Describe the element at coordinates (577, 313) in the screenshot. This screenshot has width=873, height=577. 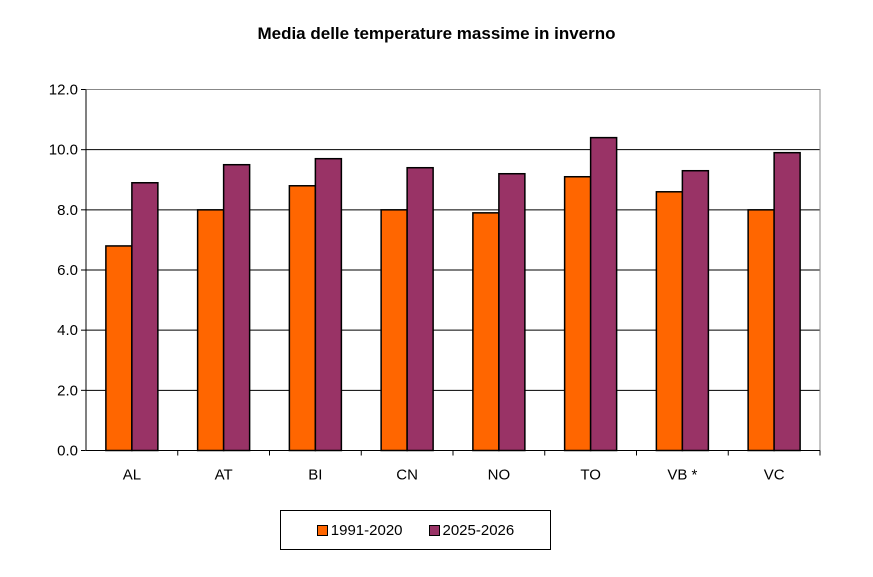
I see `bar-1991-2020-TO` at that location.